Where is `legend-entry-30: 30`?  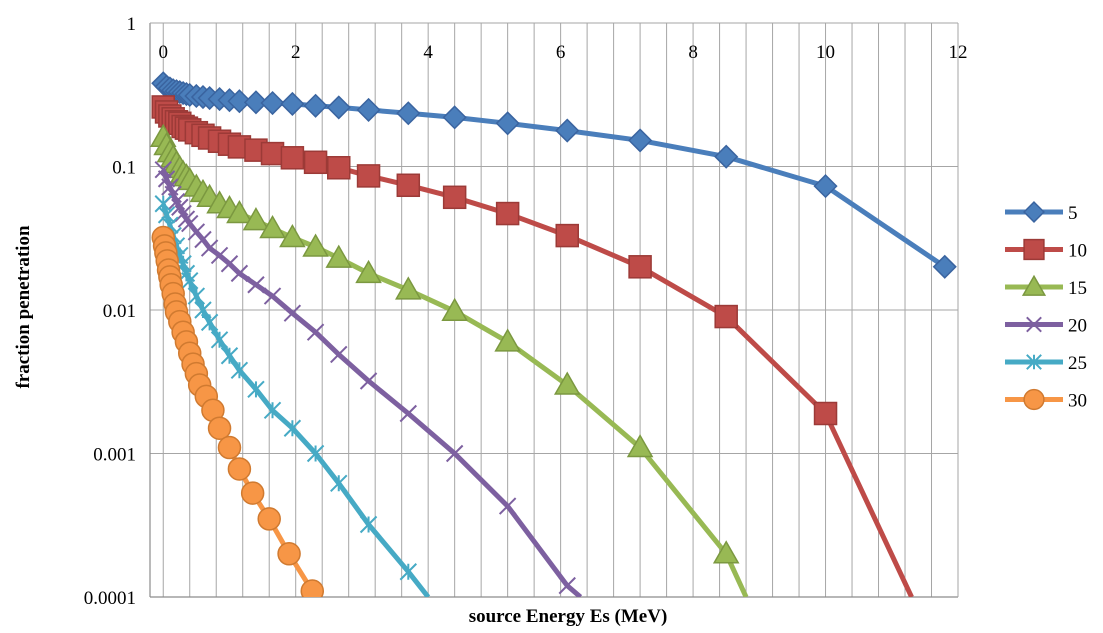 legend-entry-30: 30 is located at coordinates (1046, 400).